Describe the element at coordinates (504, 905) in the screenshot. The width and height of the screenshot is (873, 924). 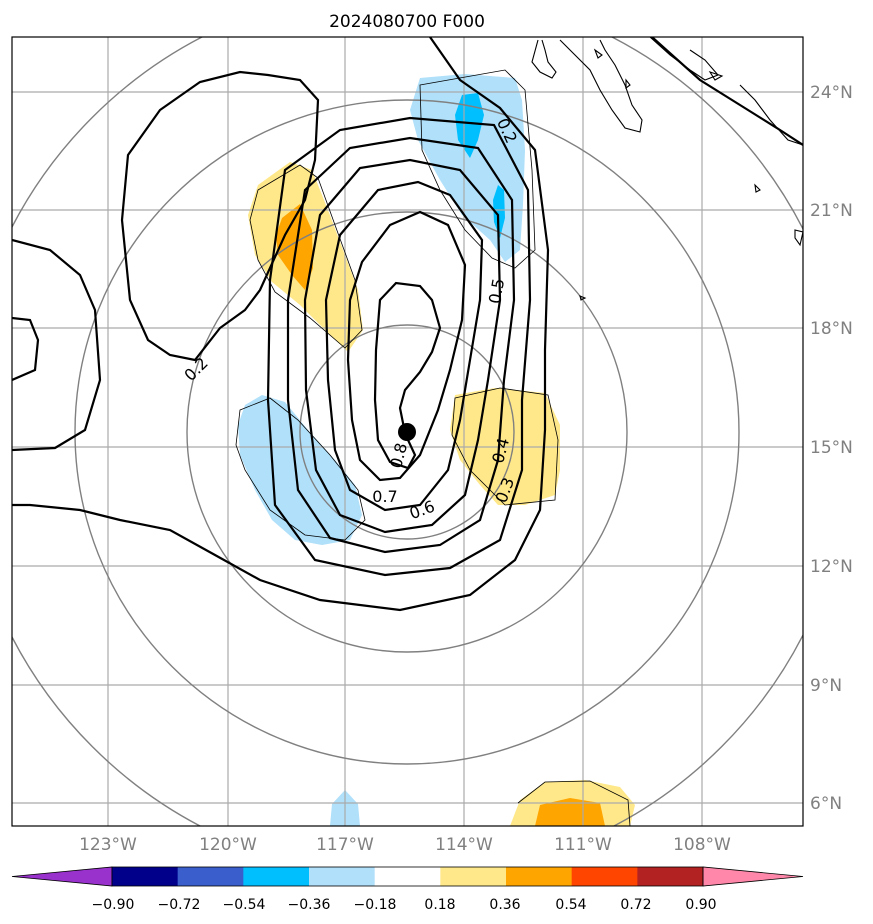
I see `colorbar-tick-label: 0.36` at that location.